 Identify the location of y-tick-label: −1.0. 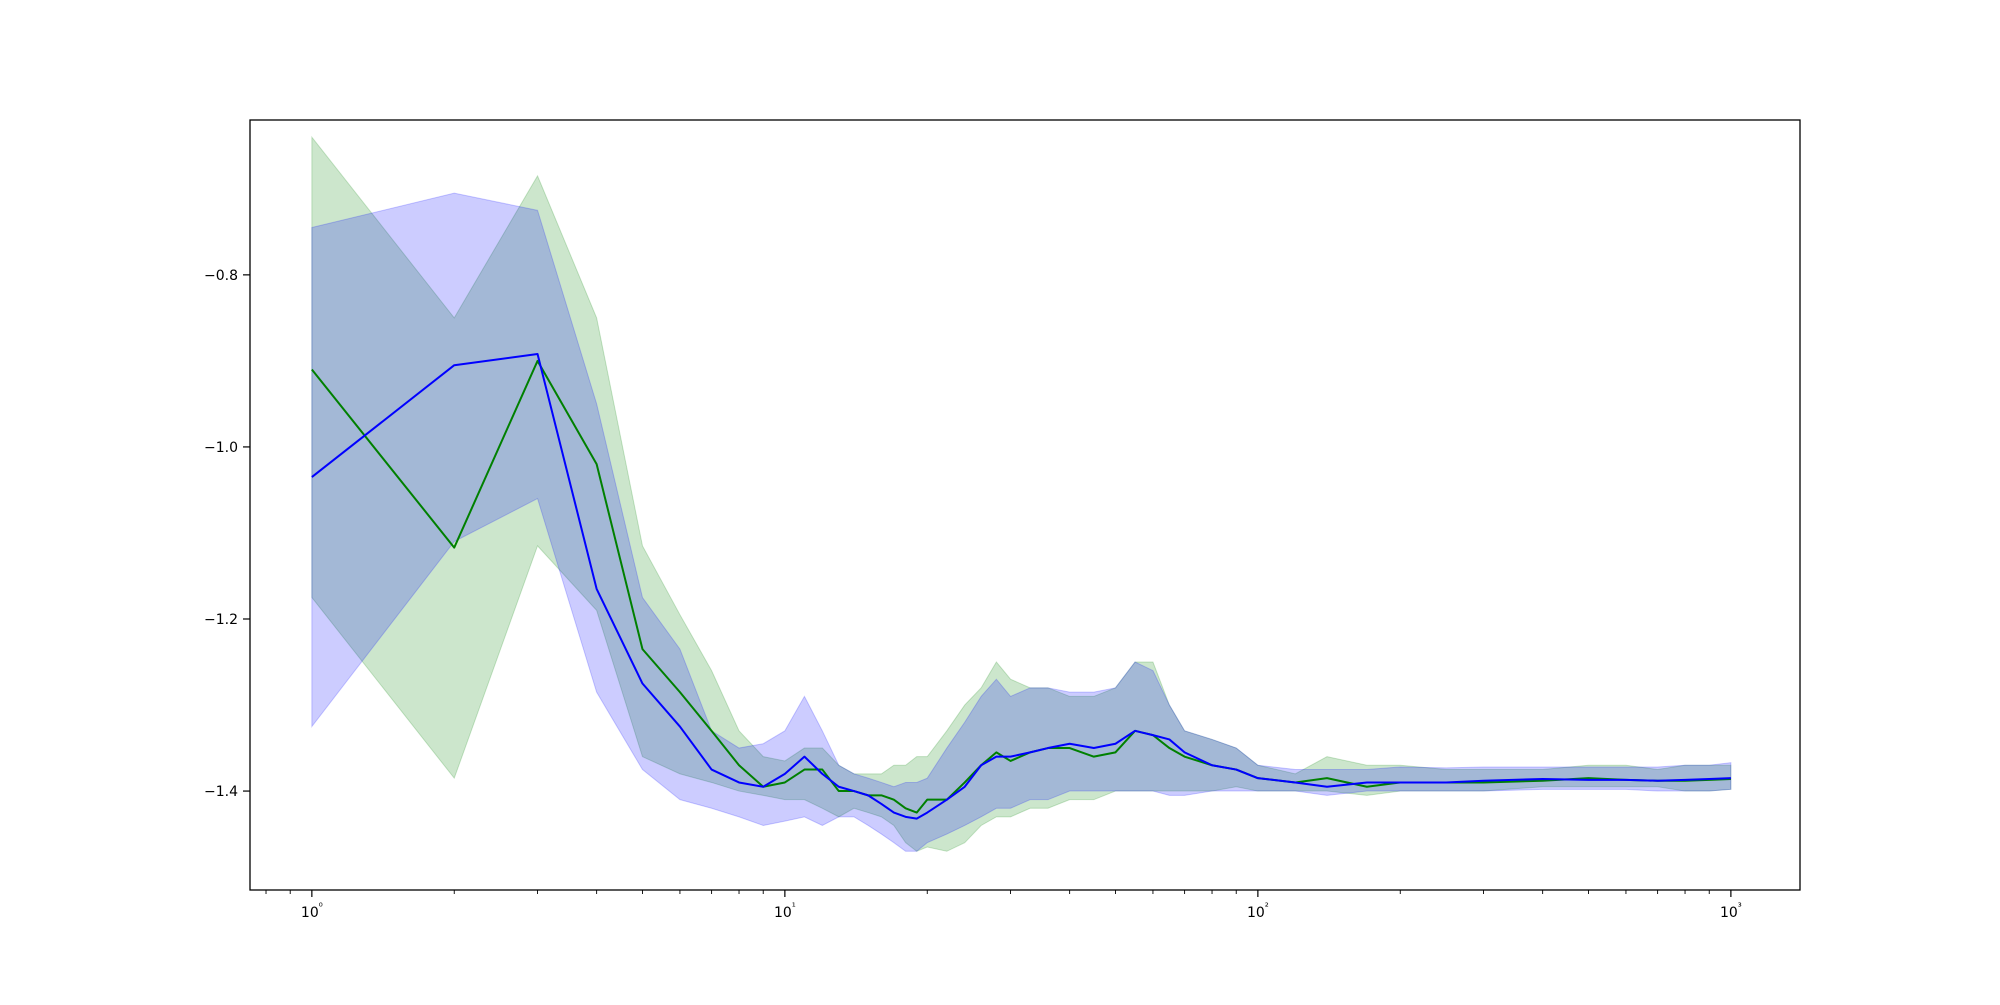
(221, 448).